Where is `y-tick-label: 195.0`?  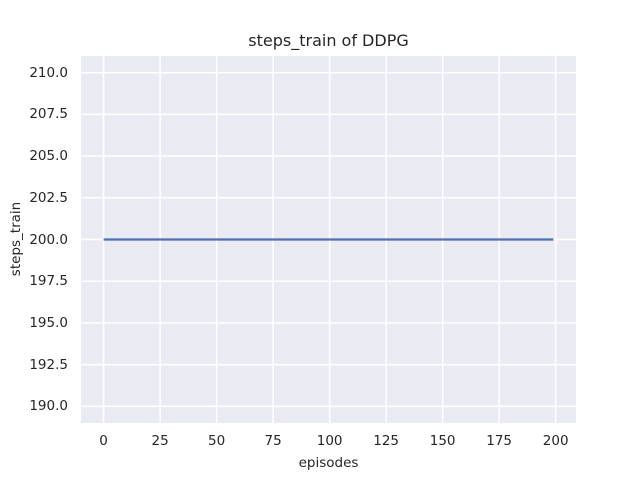 y-tick-label: 195.0 is located at coordinates (48, 322).